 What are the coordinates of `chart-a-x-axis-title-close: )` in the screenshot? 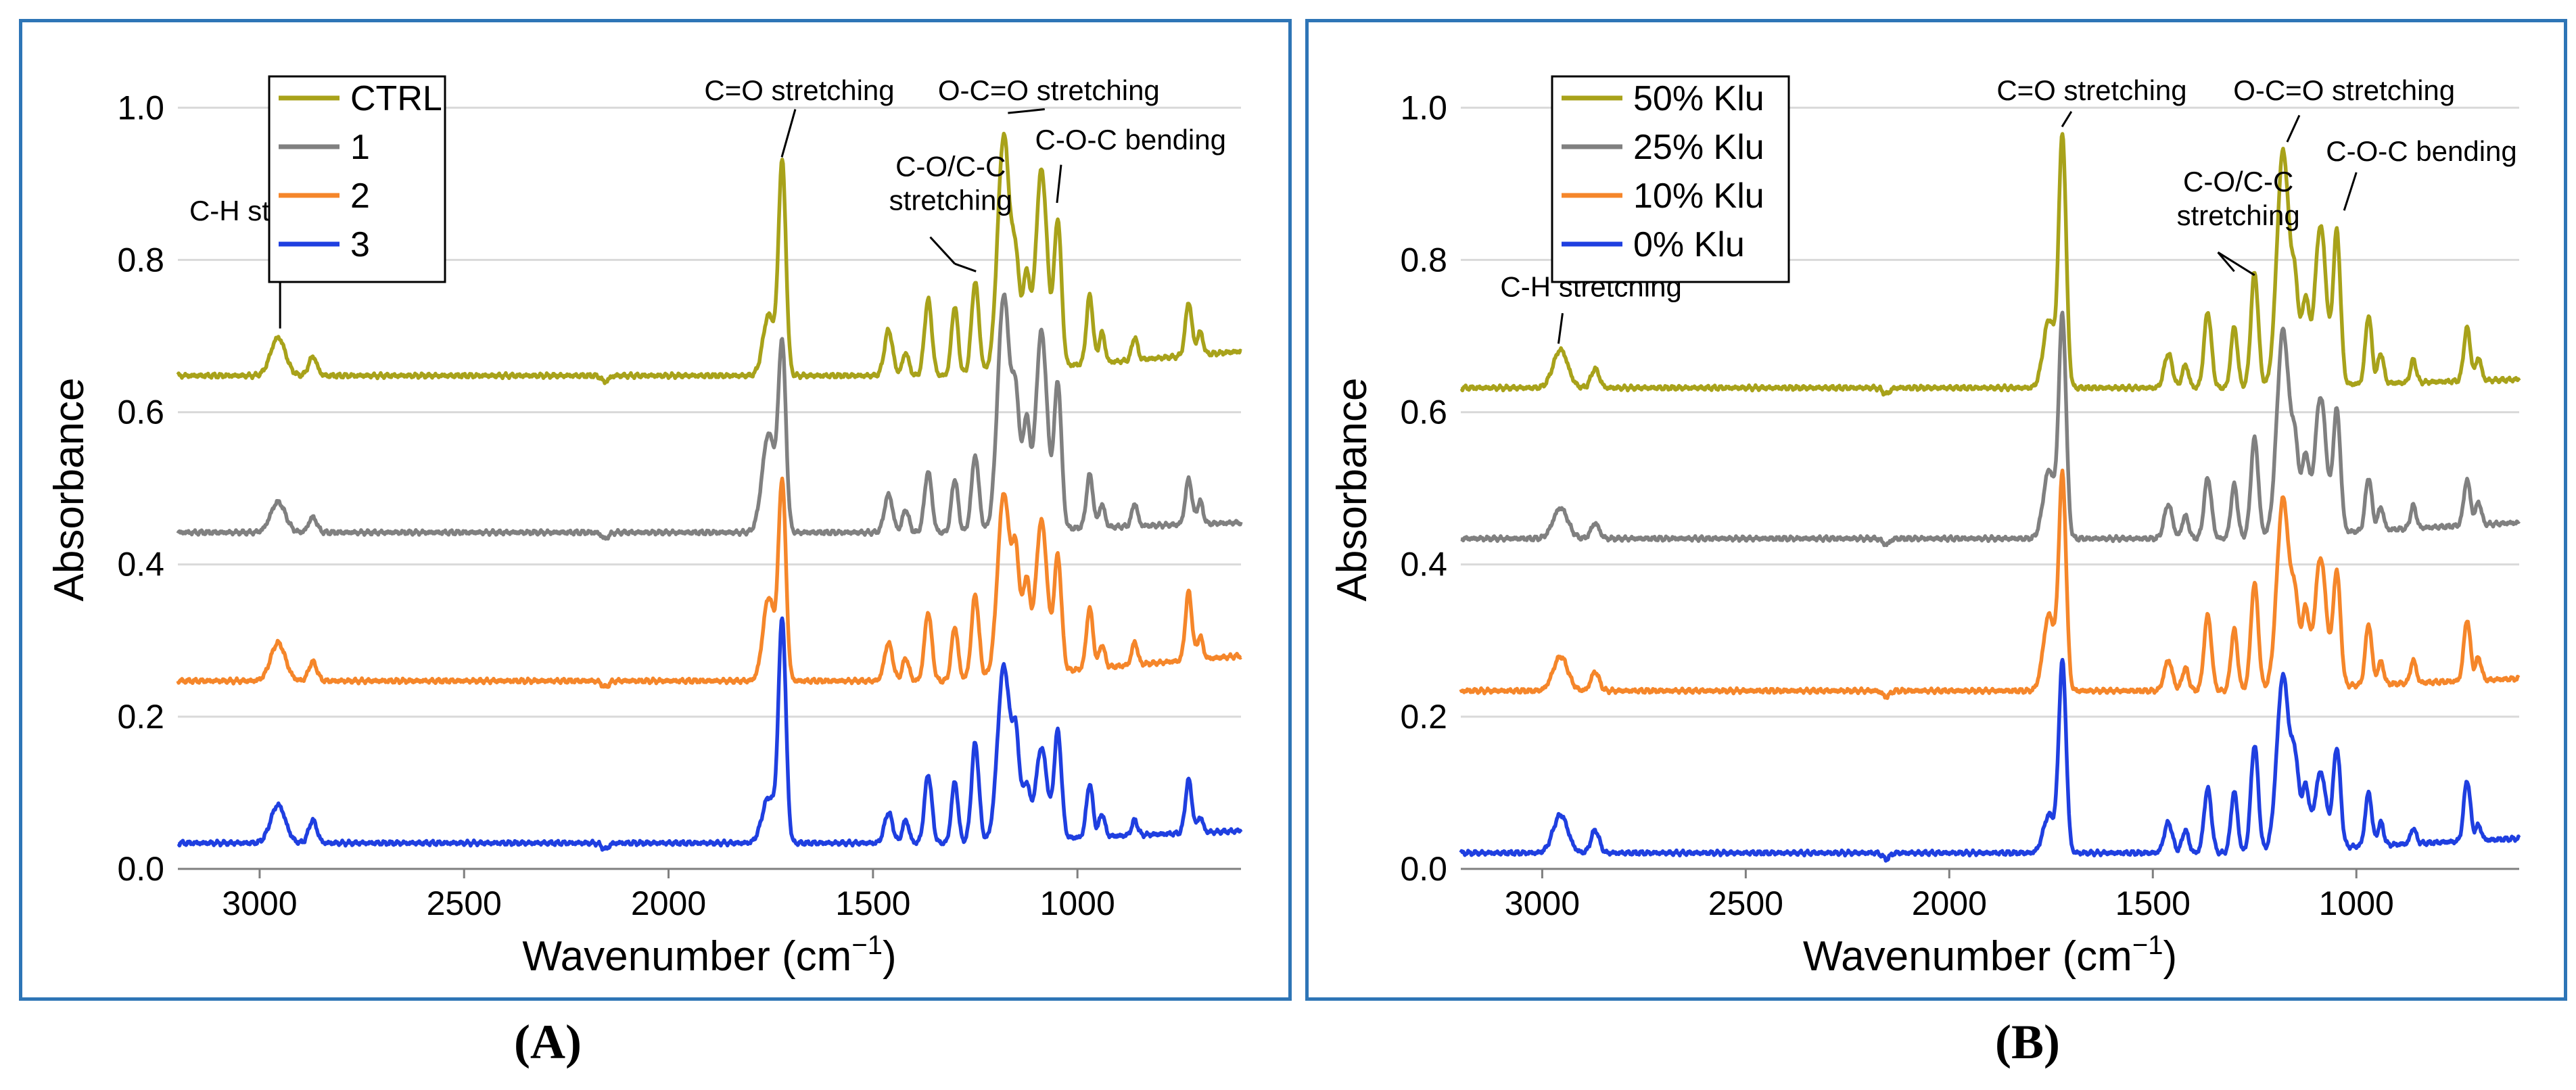 It's located at (890, 956).